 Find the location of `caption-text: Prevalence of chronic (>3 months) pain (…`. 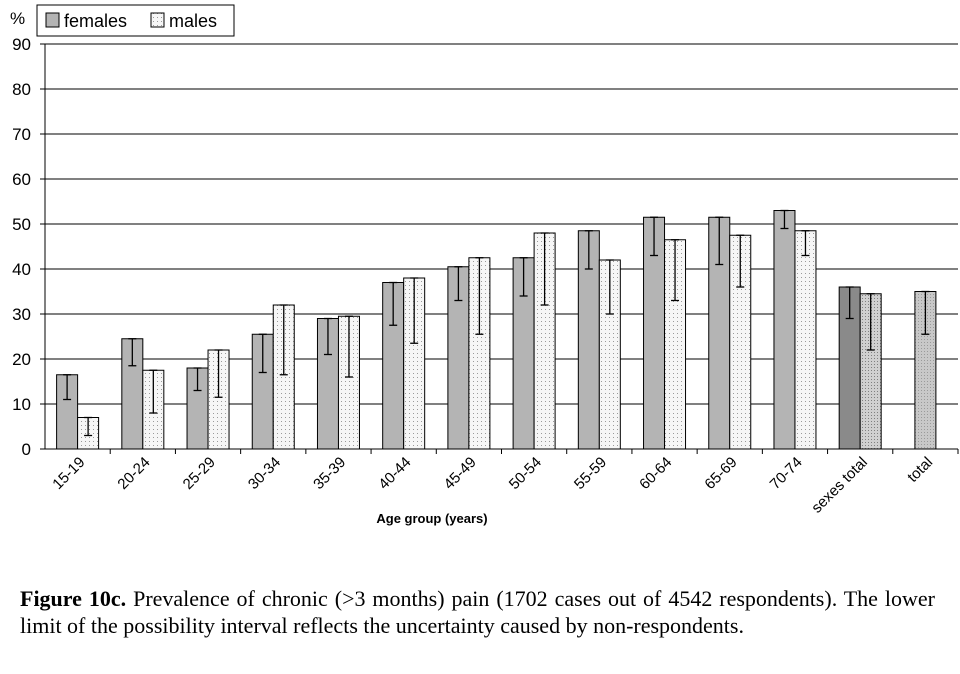

caption-text: Prevalence of chronic (>3 months) pain (… is located at coordinates (477, 612).